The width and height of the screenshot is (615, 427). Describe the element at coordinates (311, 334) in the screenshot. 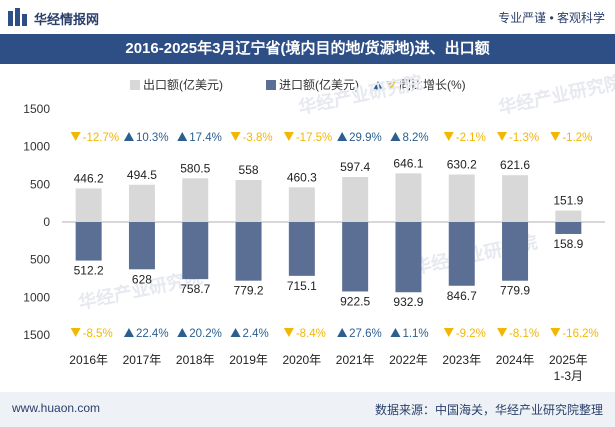

I see `import-growth-label: -8.4%` at that location.